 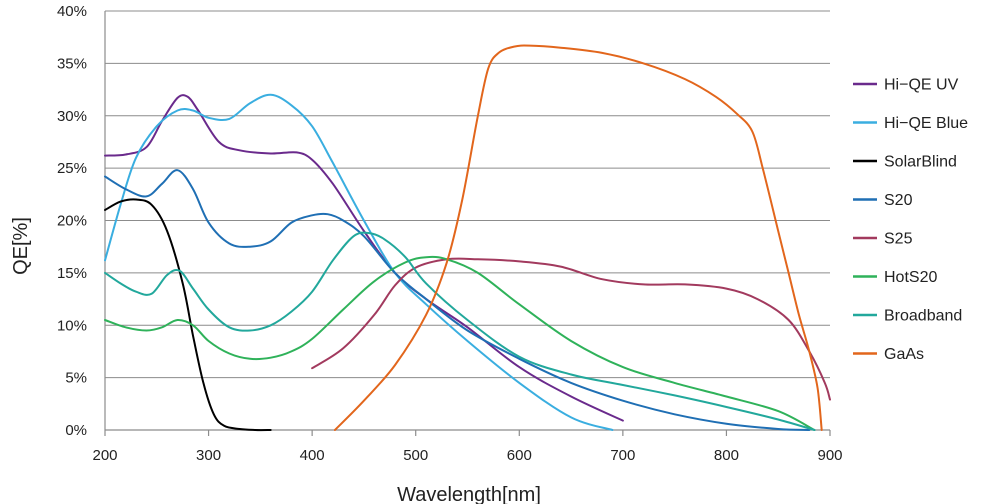 I want to click on x-tick-label: 800, so click(x=726, y=455).